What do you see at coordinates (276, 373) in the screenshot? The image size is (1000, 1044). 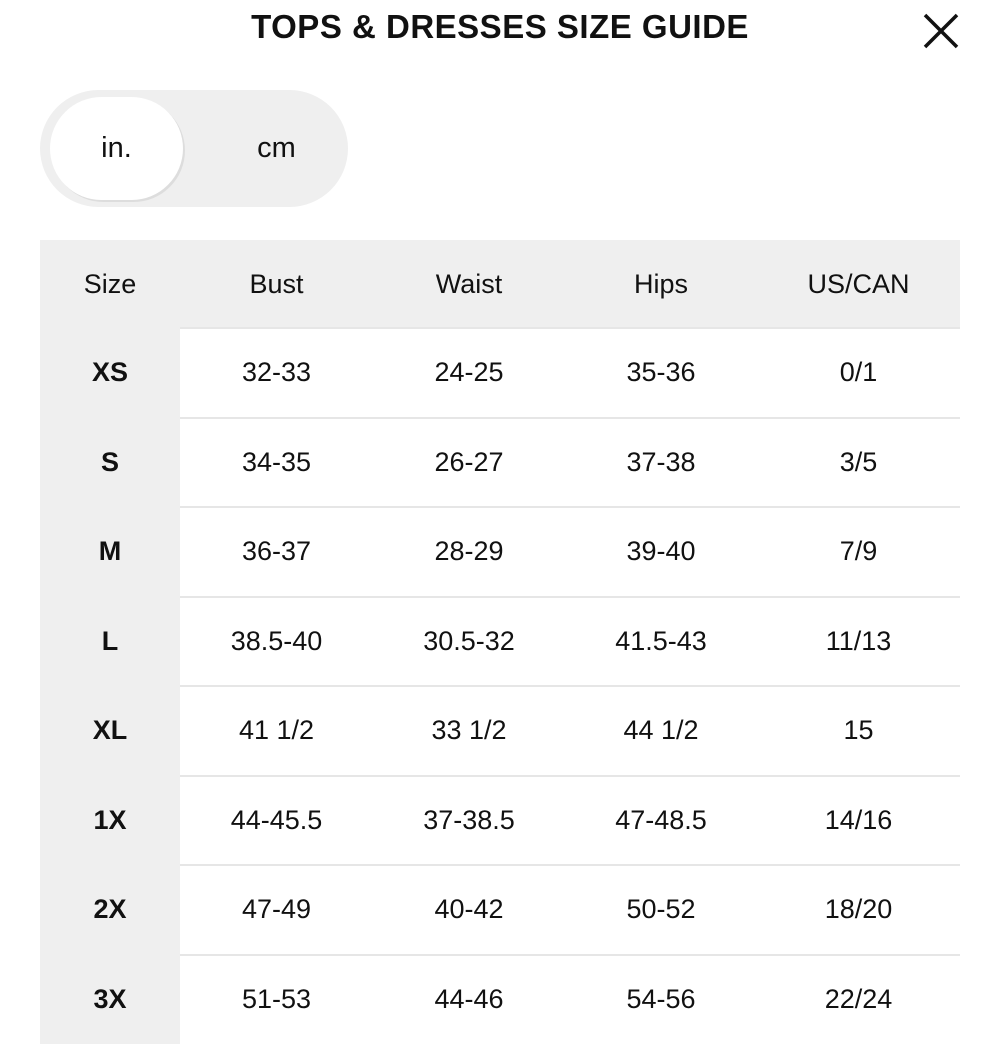 I see `measurement: 32-33` at bounding box center [276, 373].